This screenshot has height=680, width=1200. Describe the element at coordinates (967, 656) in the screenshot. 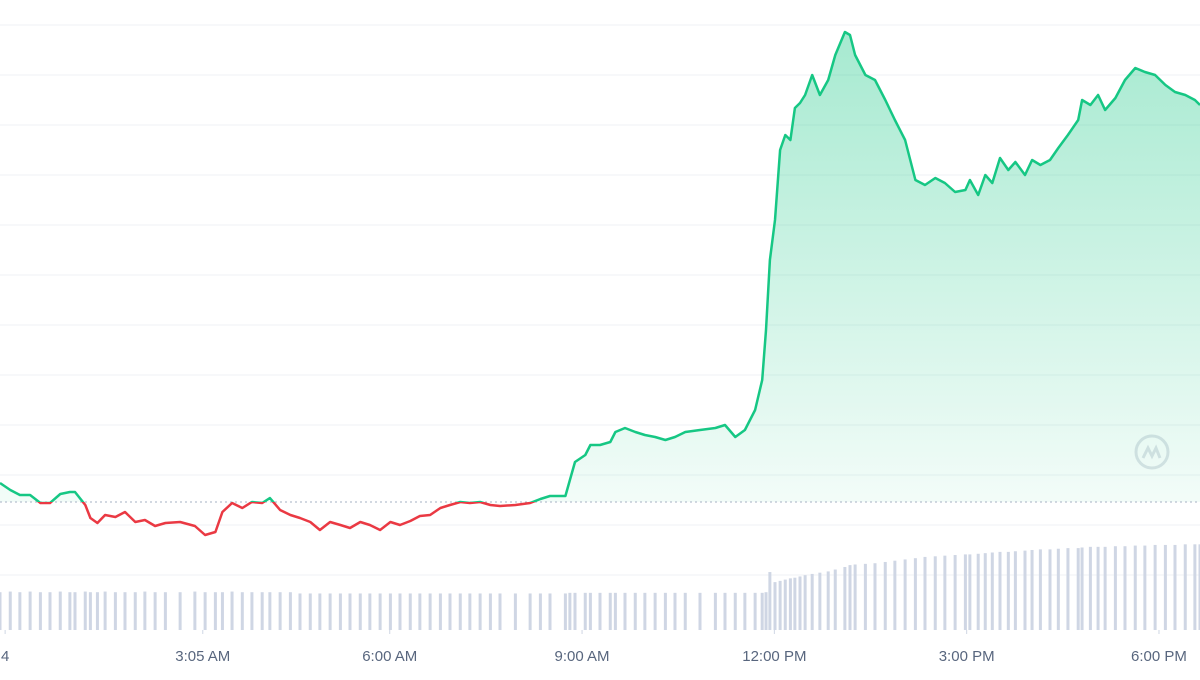

I see `x-tick-label: 3:00 PM` at that location.